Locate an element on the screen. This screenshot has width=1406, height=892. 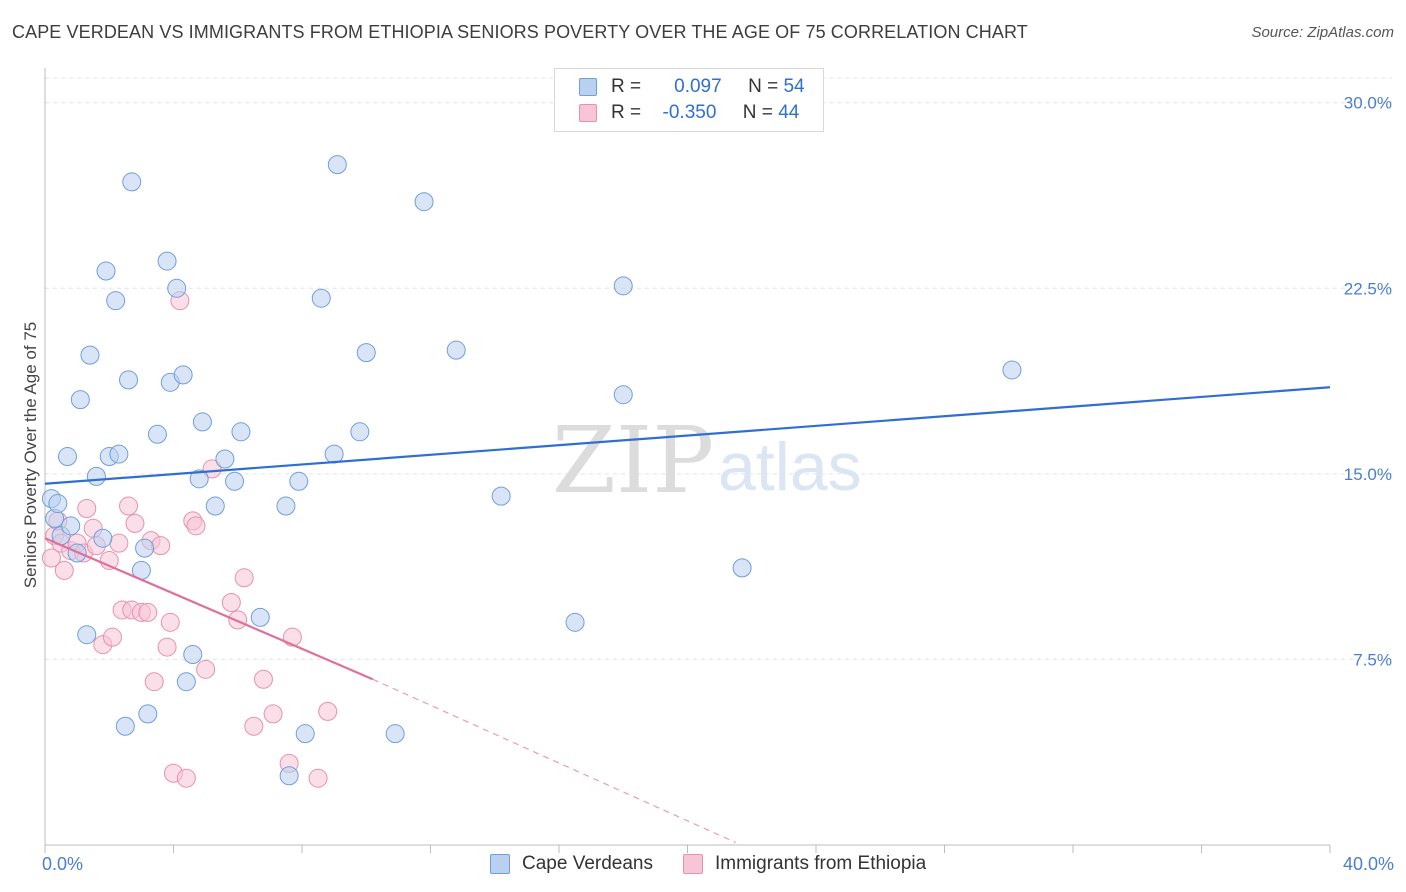
legend-label-ethiopia: Immigrants from Ethiopia is located at coordinates (821, 863).